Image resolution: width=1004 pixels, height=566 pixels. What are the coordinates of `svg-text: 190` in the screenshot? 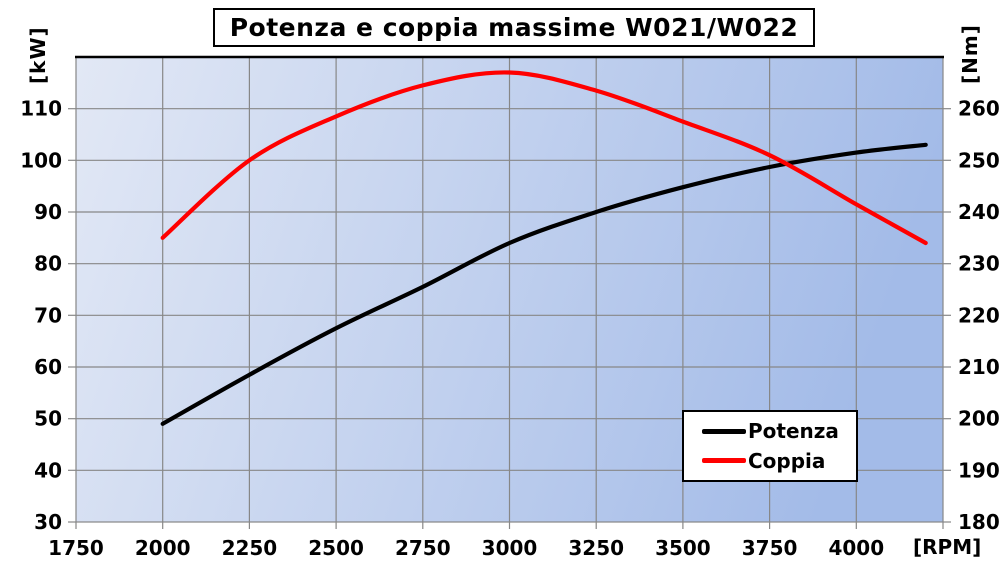 It's located at (979, 470).